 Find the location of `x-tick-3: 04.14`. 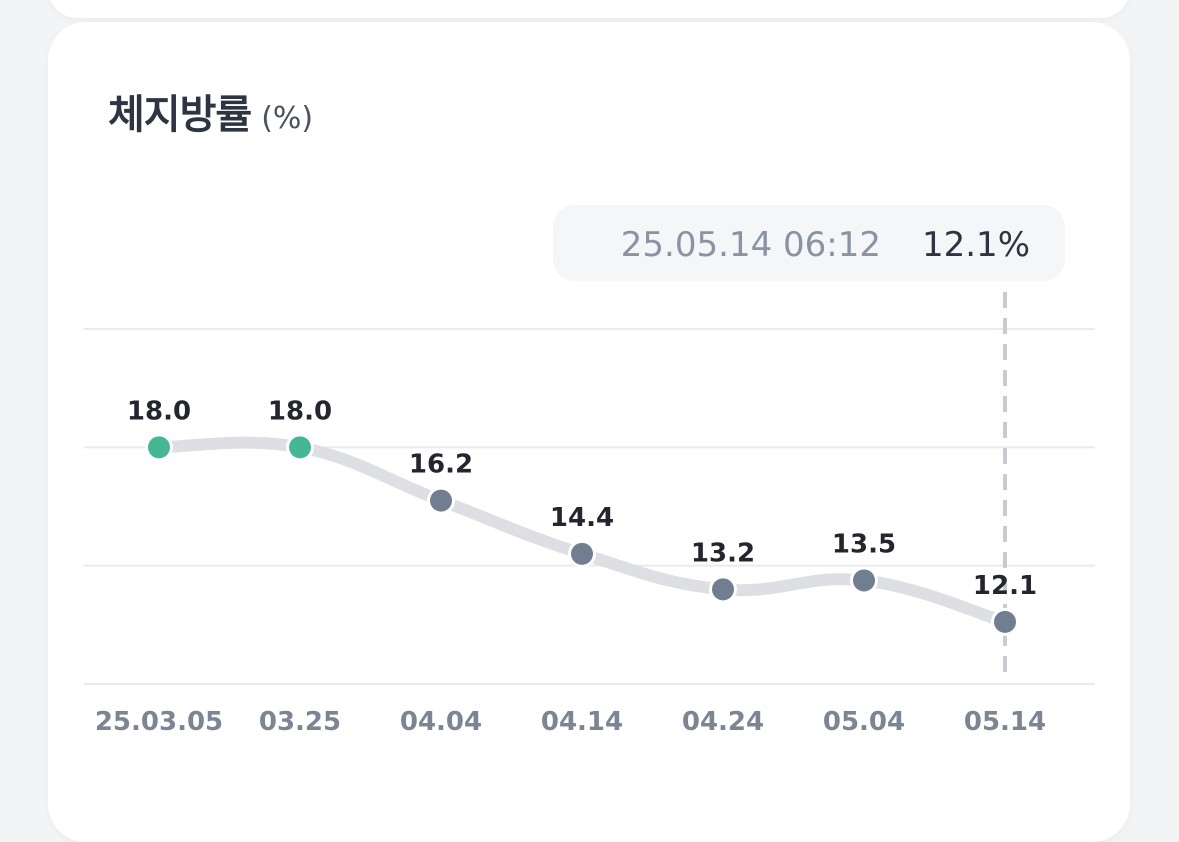

x-tick-3: 04.14 is located at coordinates (582, 722).